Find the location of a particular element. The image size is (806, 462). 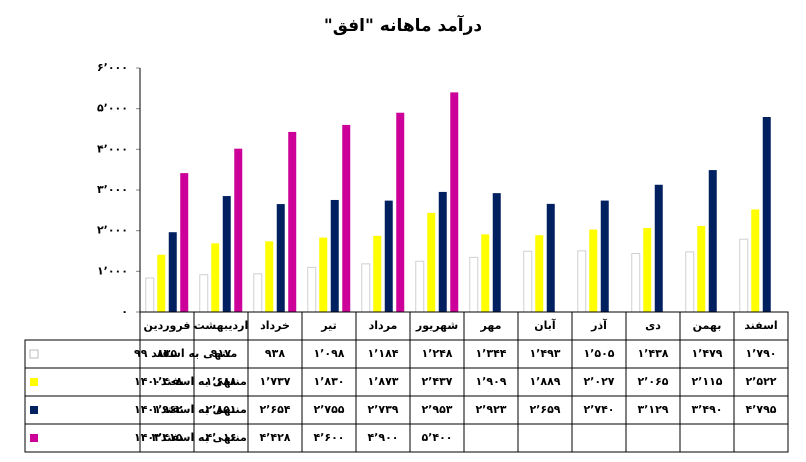

y-tick-label: ۶٬۰۰۰ is located at coordinates (112, 67).